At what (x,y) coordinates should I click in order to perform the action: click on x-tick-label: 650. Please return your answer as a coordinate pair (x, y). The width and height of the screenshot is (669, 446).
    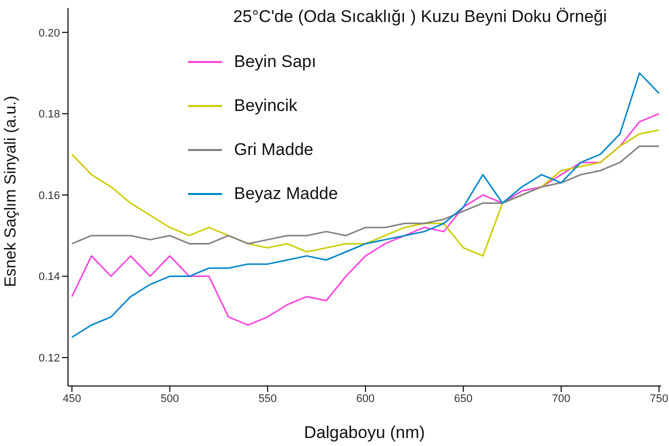
    Looking at the image, I should click on (463, 398).